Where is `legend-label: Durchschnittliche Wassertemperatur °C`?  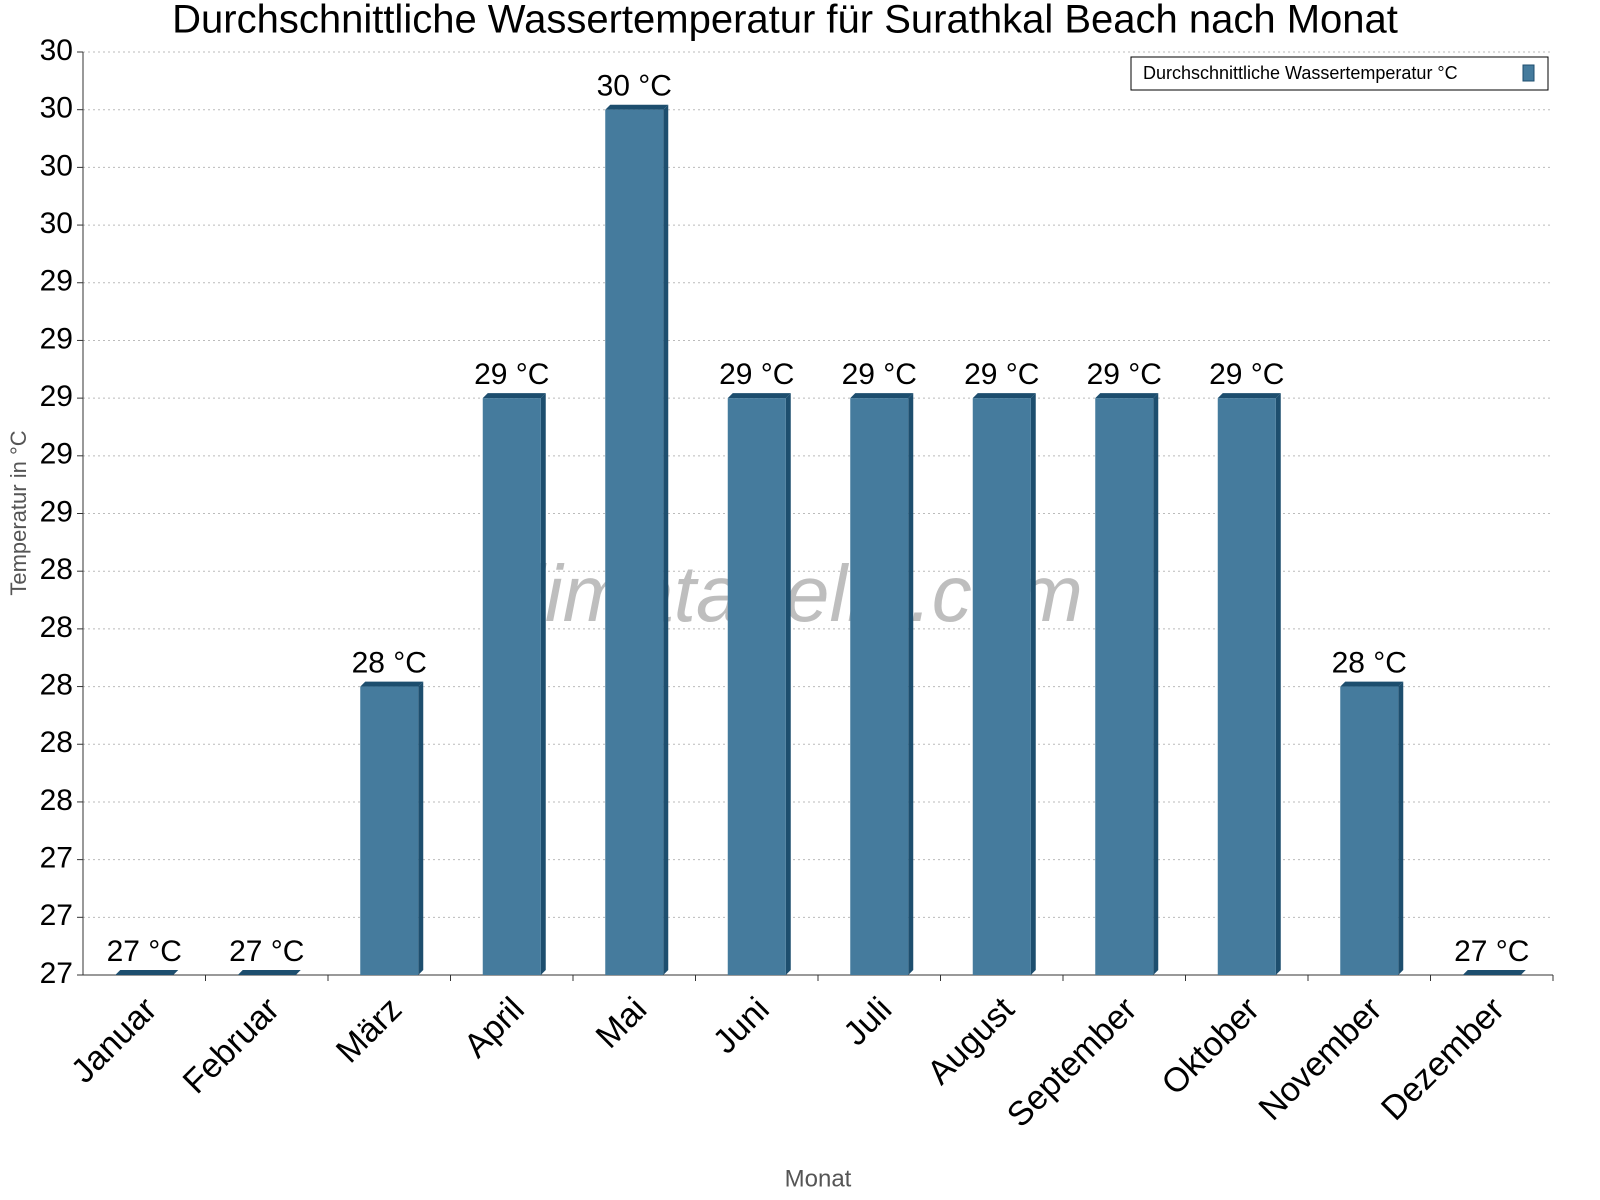
legend-label: Durchschnittliche Wassertemperatur °C is located at coordinates (1300, 73).